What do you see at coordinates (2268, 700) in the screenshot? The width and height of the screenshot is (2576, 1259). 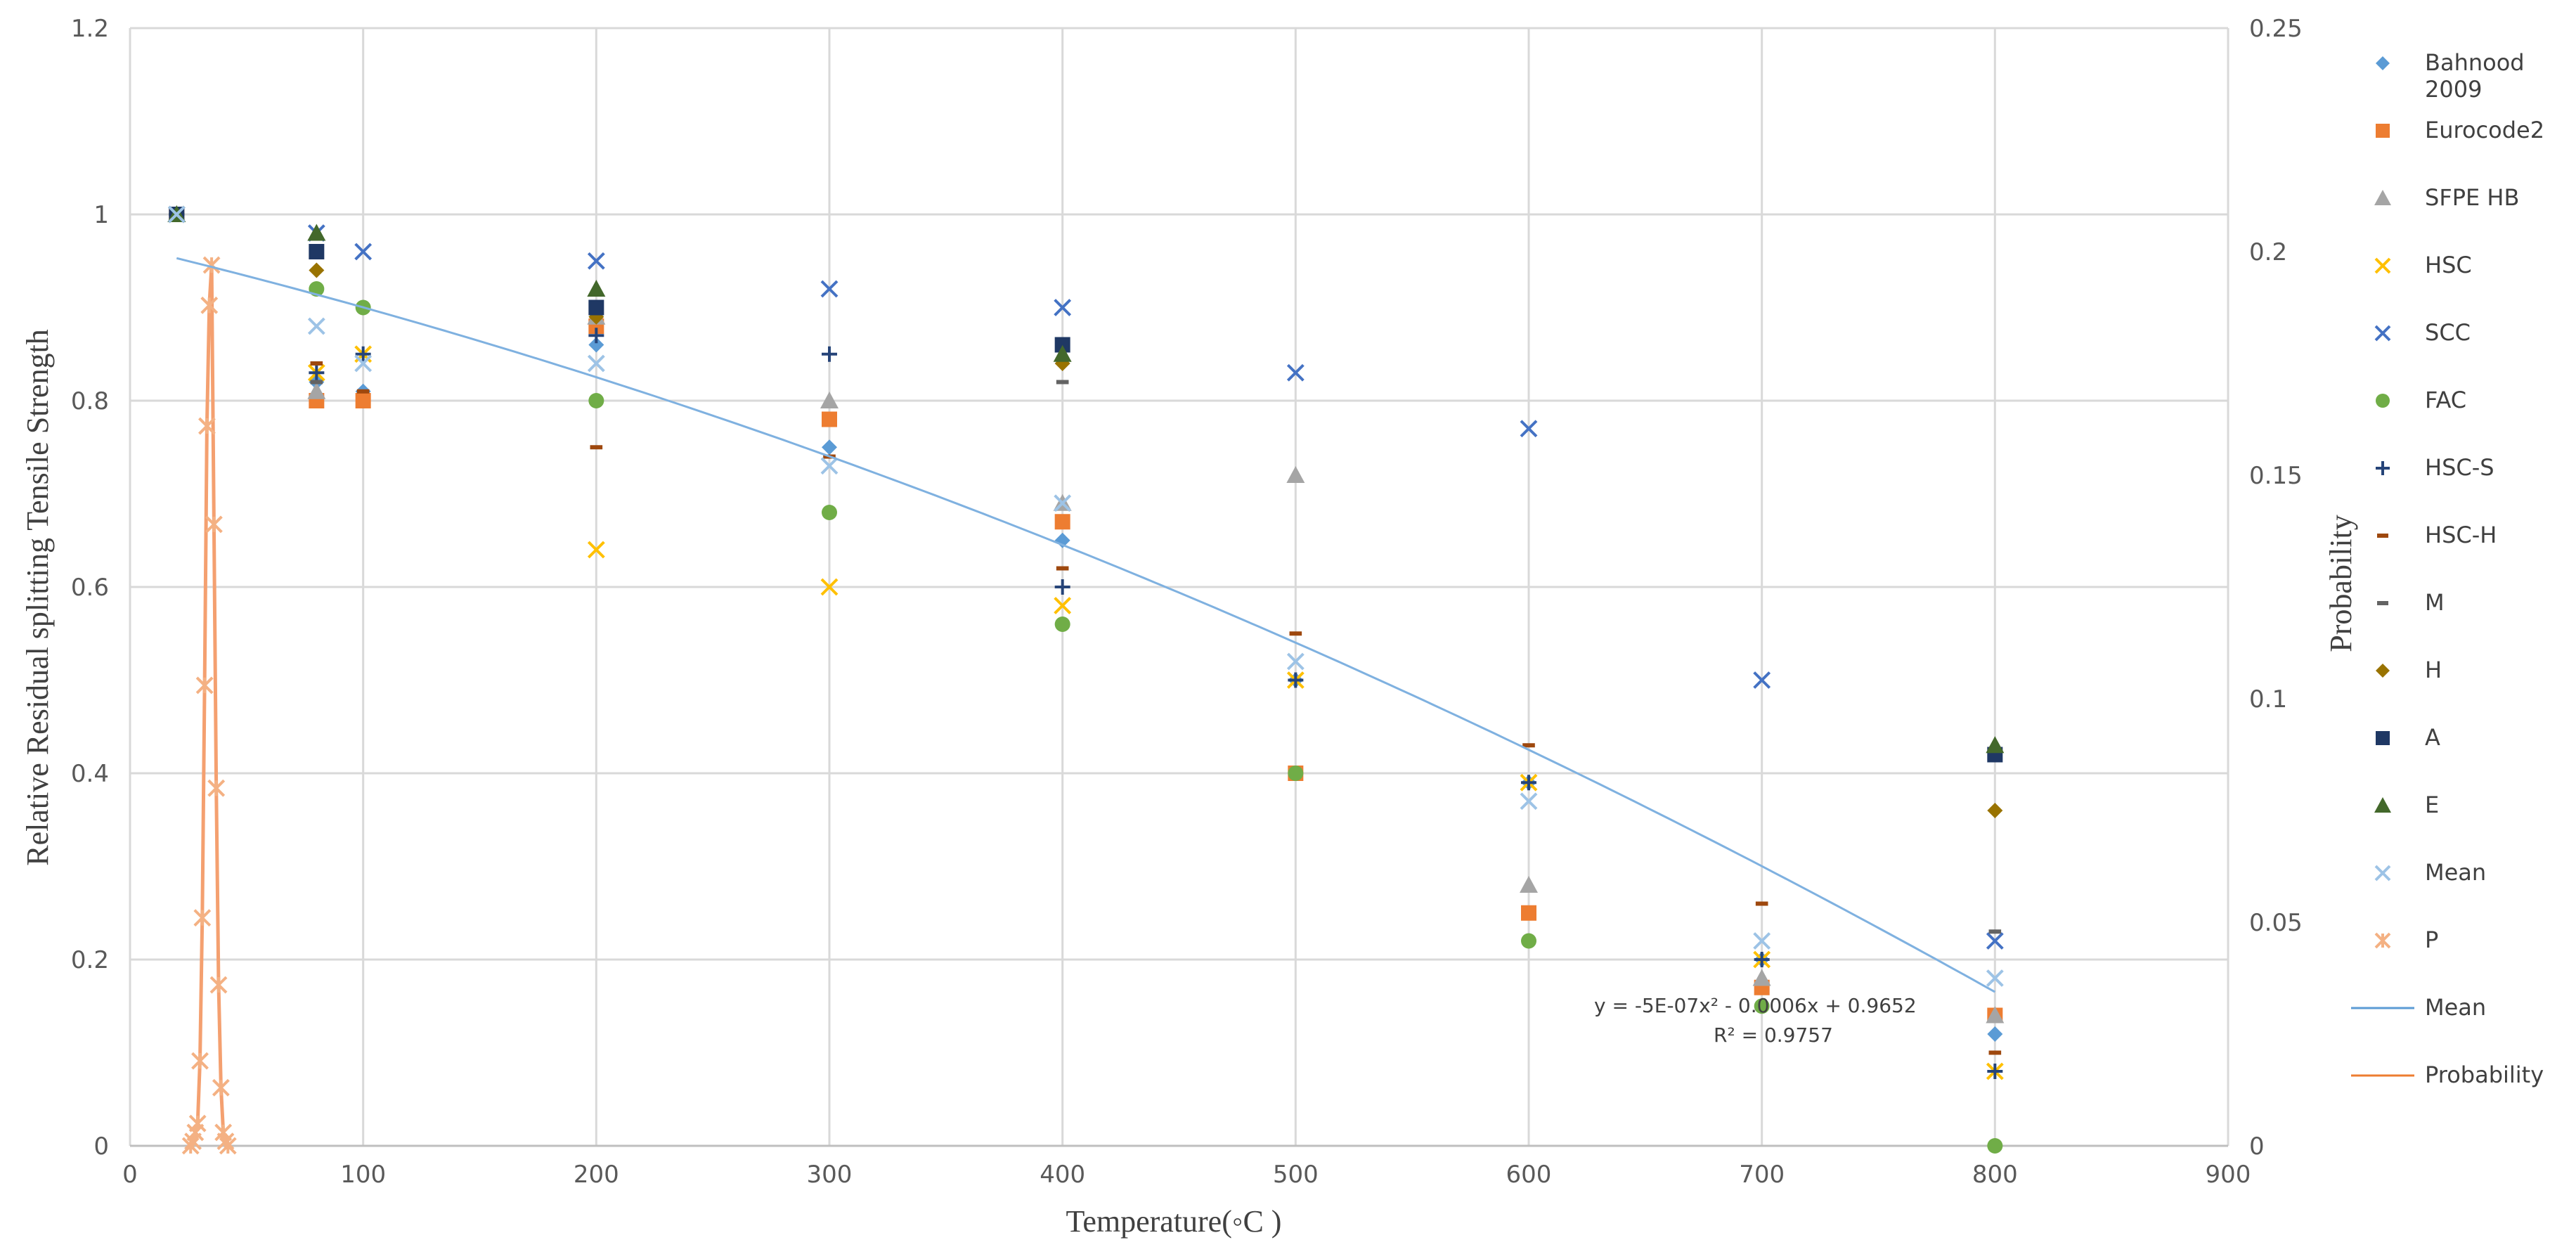 I see `y2-tick-label: 0.1` at bounding box center [2268, 700].